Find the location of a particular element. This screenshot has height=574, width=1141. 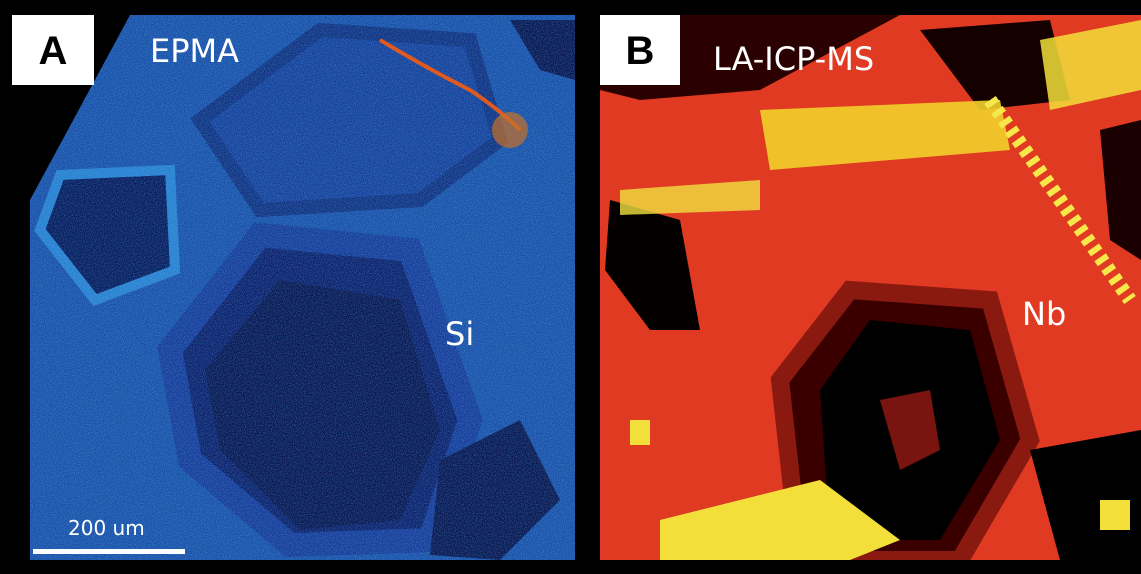

panel-b-element: Nb is located at coordinates (1044, 314).